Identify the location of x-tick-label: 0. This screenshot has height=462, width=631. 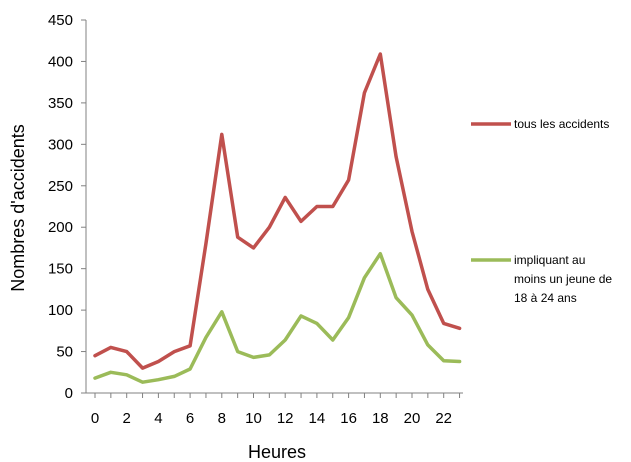
(95, 418).